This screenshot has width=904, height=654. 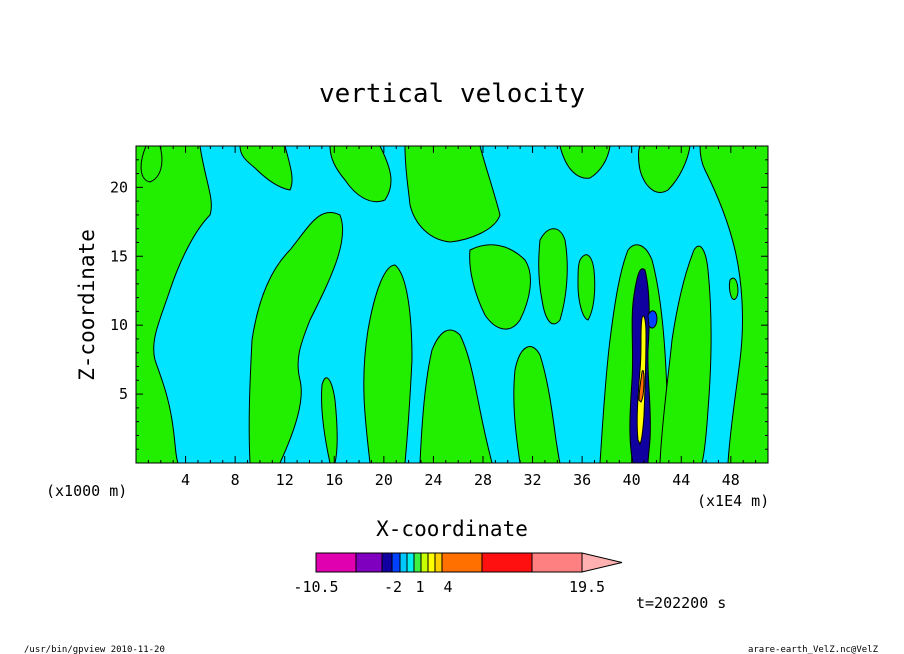 I want to click on colorbar-label: 19.5, so click(x=587, y=587).